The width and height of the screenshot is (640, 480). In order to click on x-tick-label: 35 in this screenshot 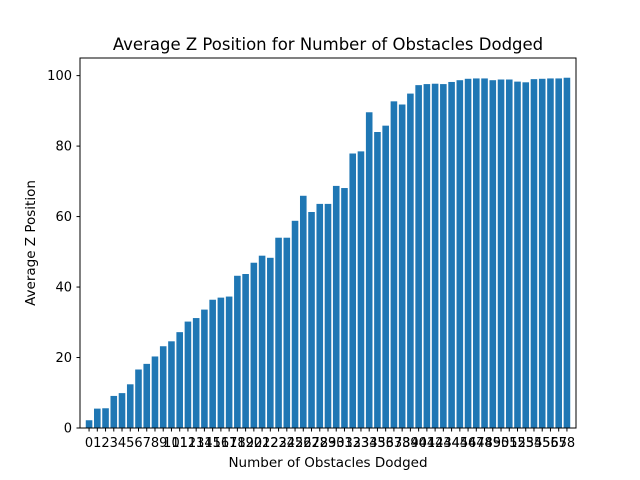, I will do `click(377, 443)`.